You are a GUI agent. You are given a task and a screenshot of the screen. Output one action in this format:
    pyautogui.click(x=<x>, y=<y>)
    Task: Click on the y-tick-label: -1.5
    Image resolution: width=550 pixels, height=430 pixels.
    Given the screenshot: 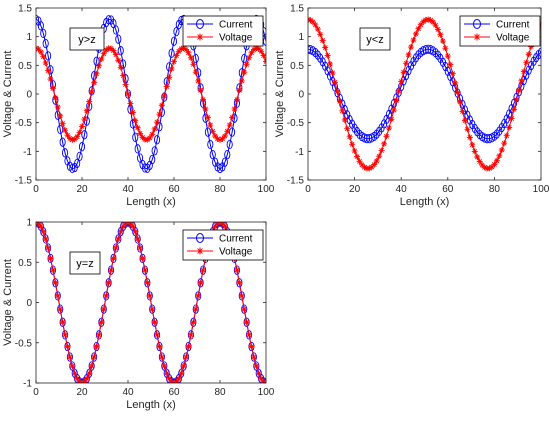 What is the action you would take?
    pyautogui.click(x=24, y=181)
    